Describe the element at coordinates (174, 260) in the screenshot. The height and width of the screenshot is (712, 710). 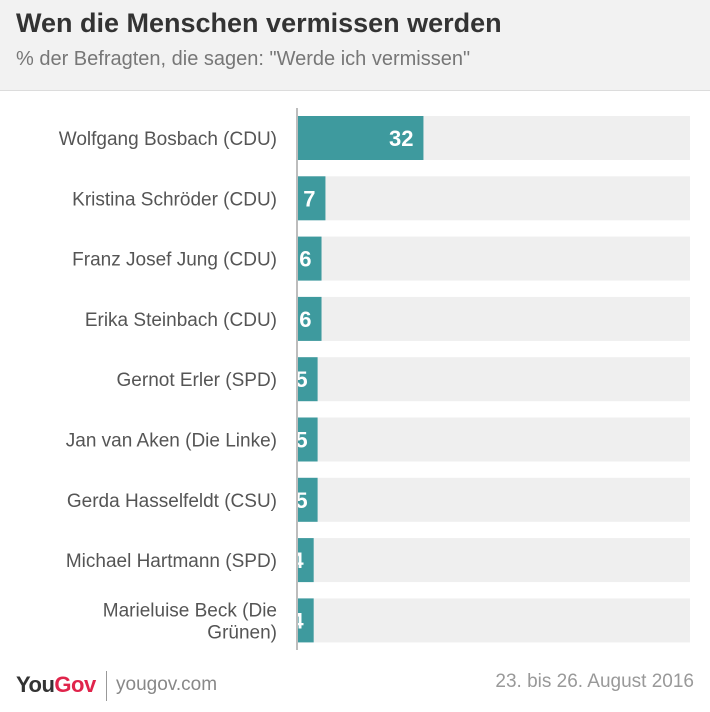
I see `category-label: Franz Josef Jung (CDU)` at that location.